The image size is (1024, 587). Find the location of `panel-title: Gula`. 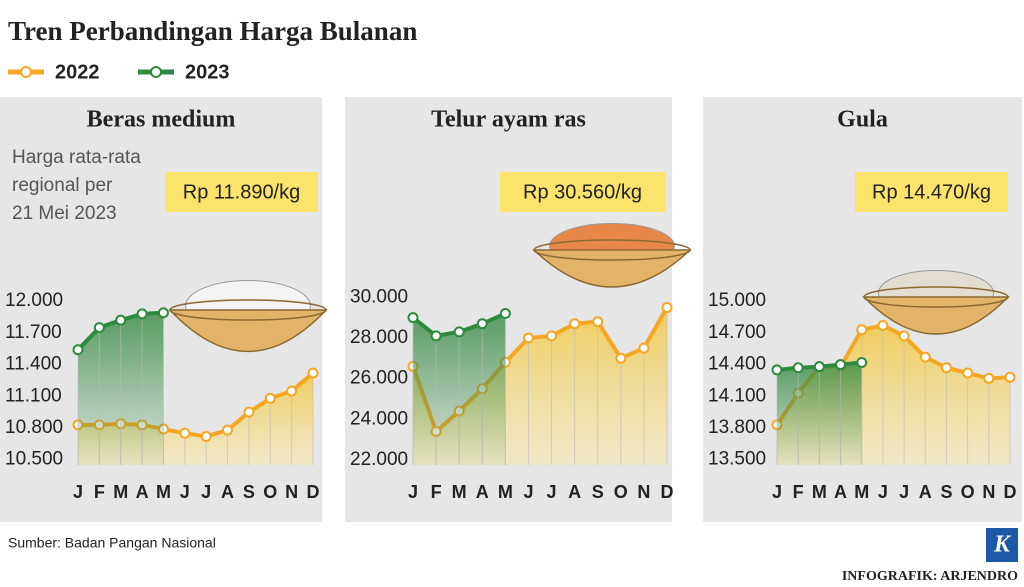

panel-title: Gula is located at coordinates (862, 120).